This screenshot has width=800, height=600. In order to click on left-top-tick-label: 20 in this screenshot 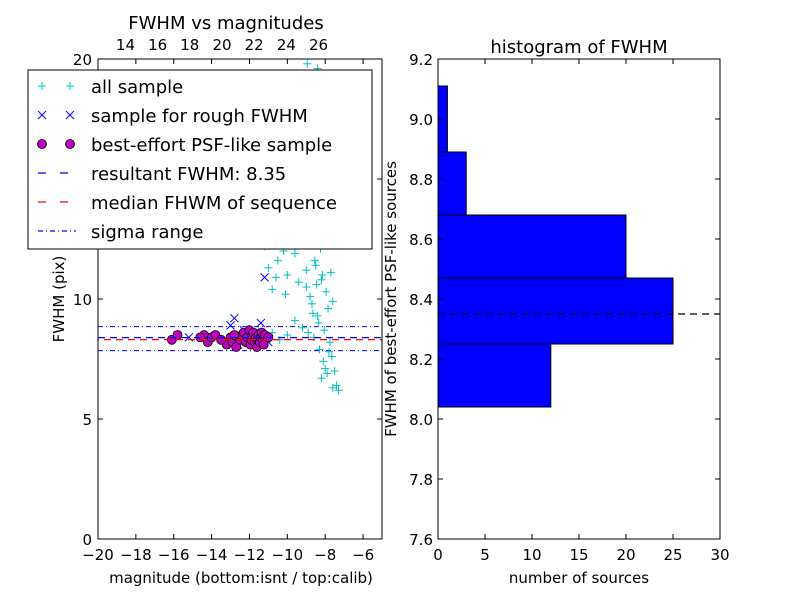, I will do `click(221, 45)`.